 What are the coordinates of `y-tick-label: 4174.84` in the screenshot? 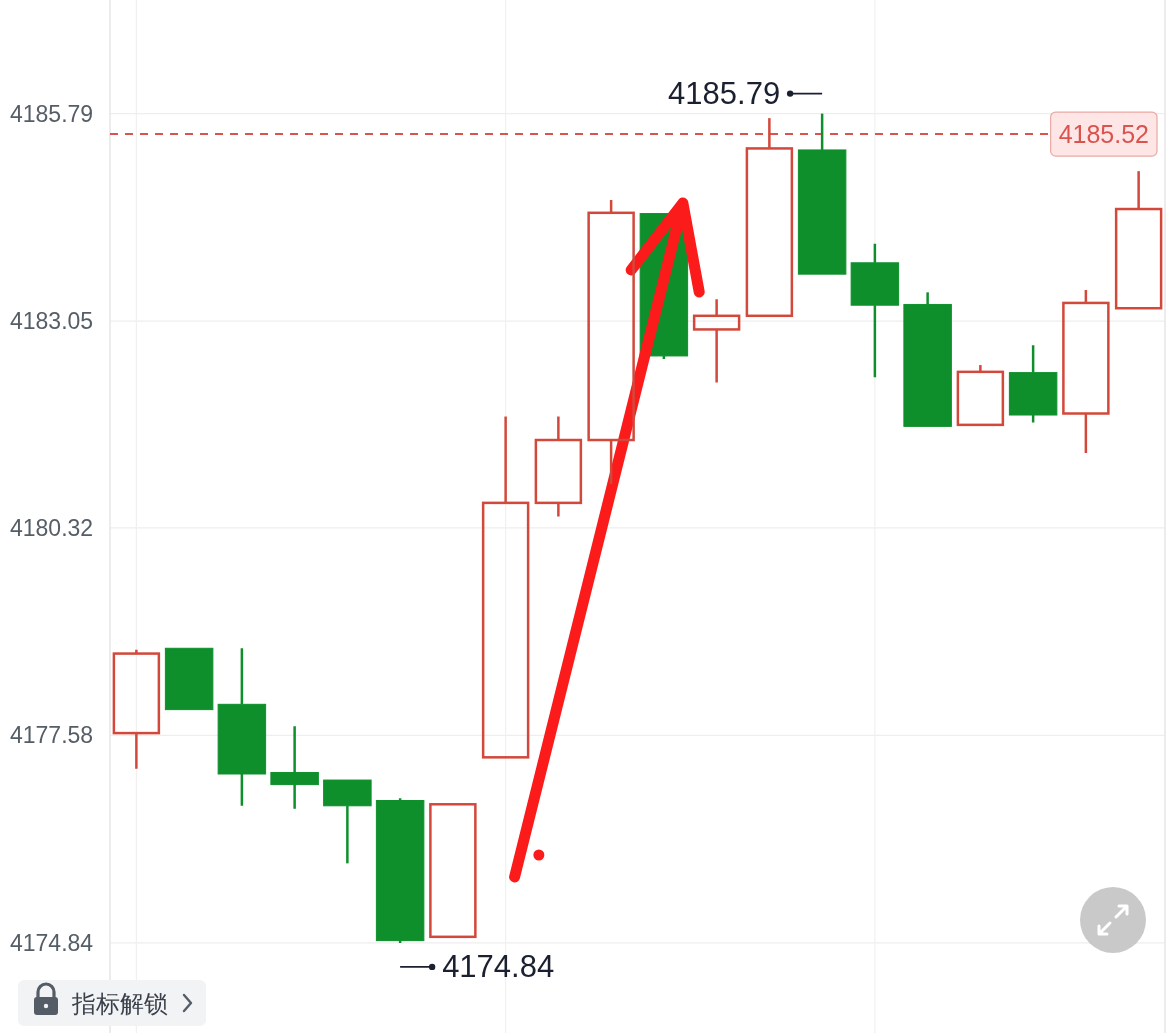 It's located at (52, 942).